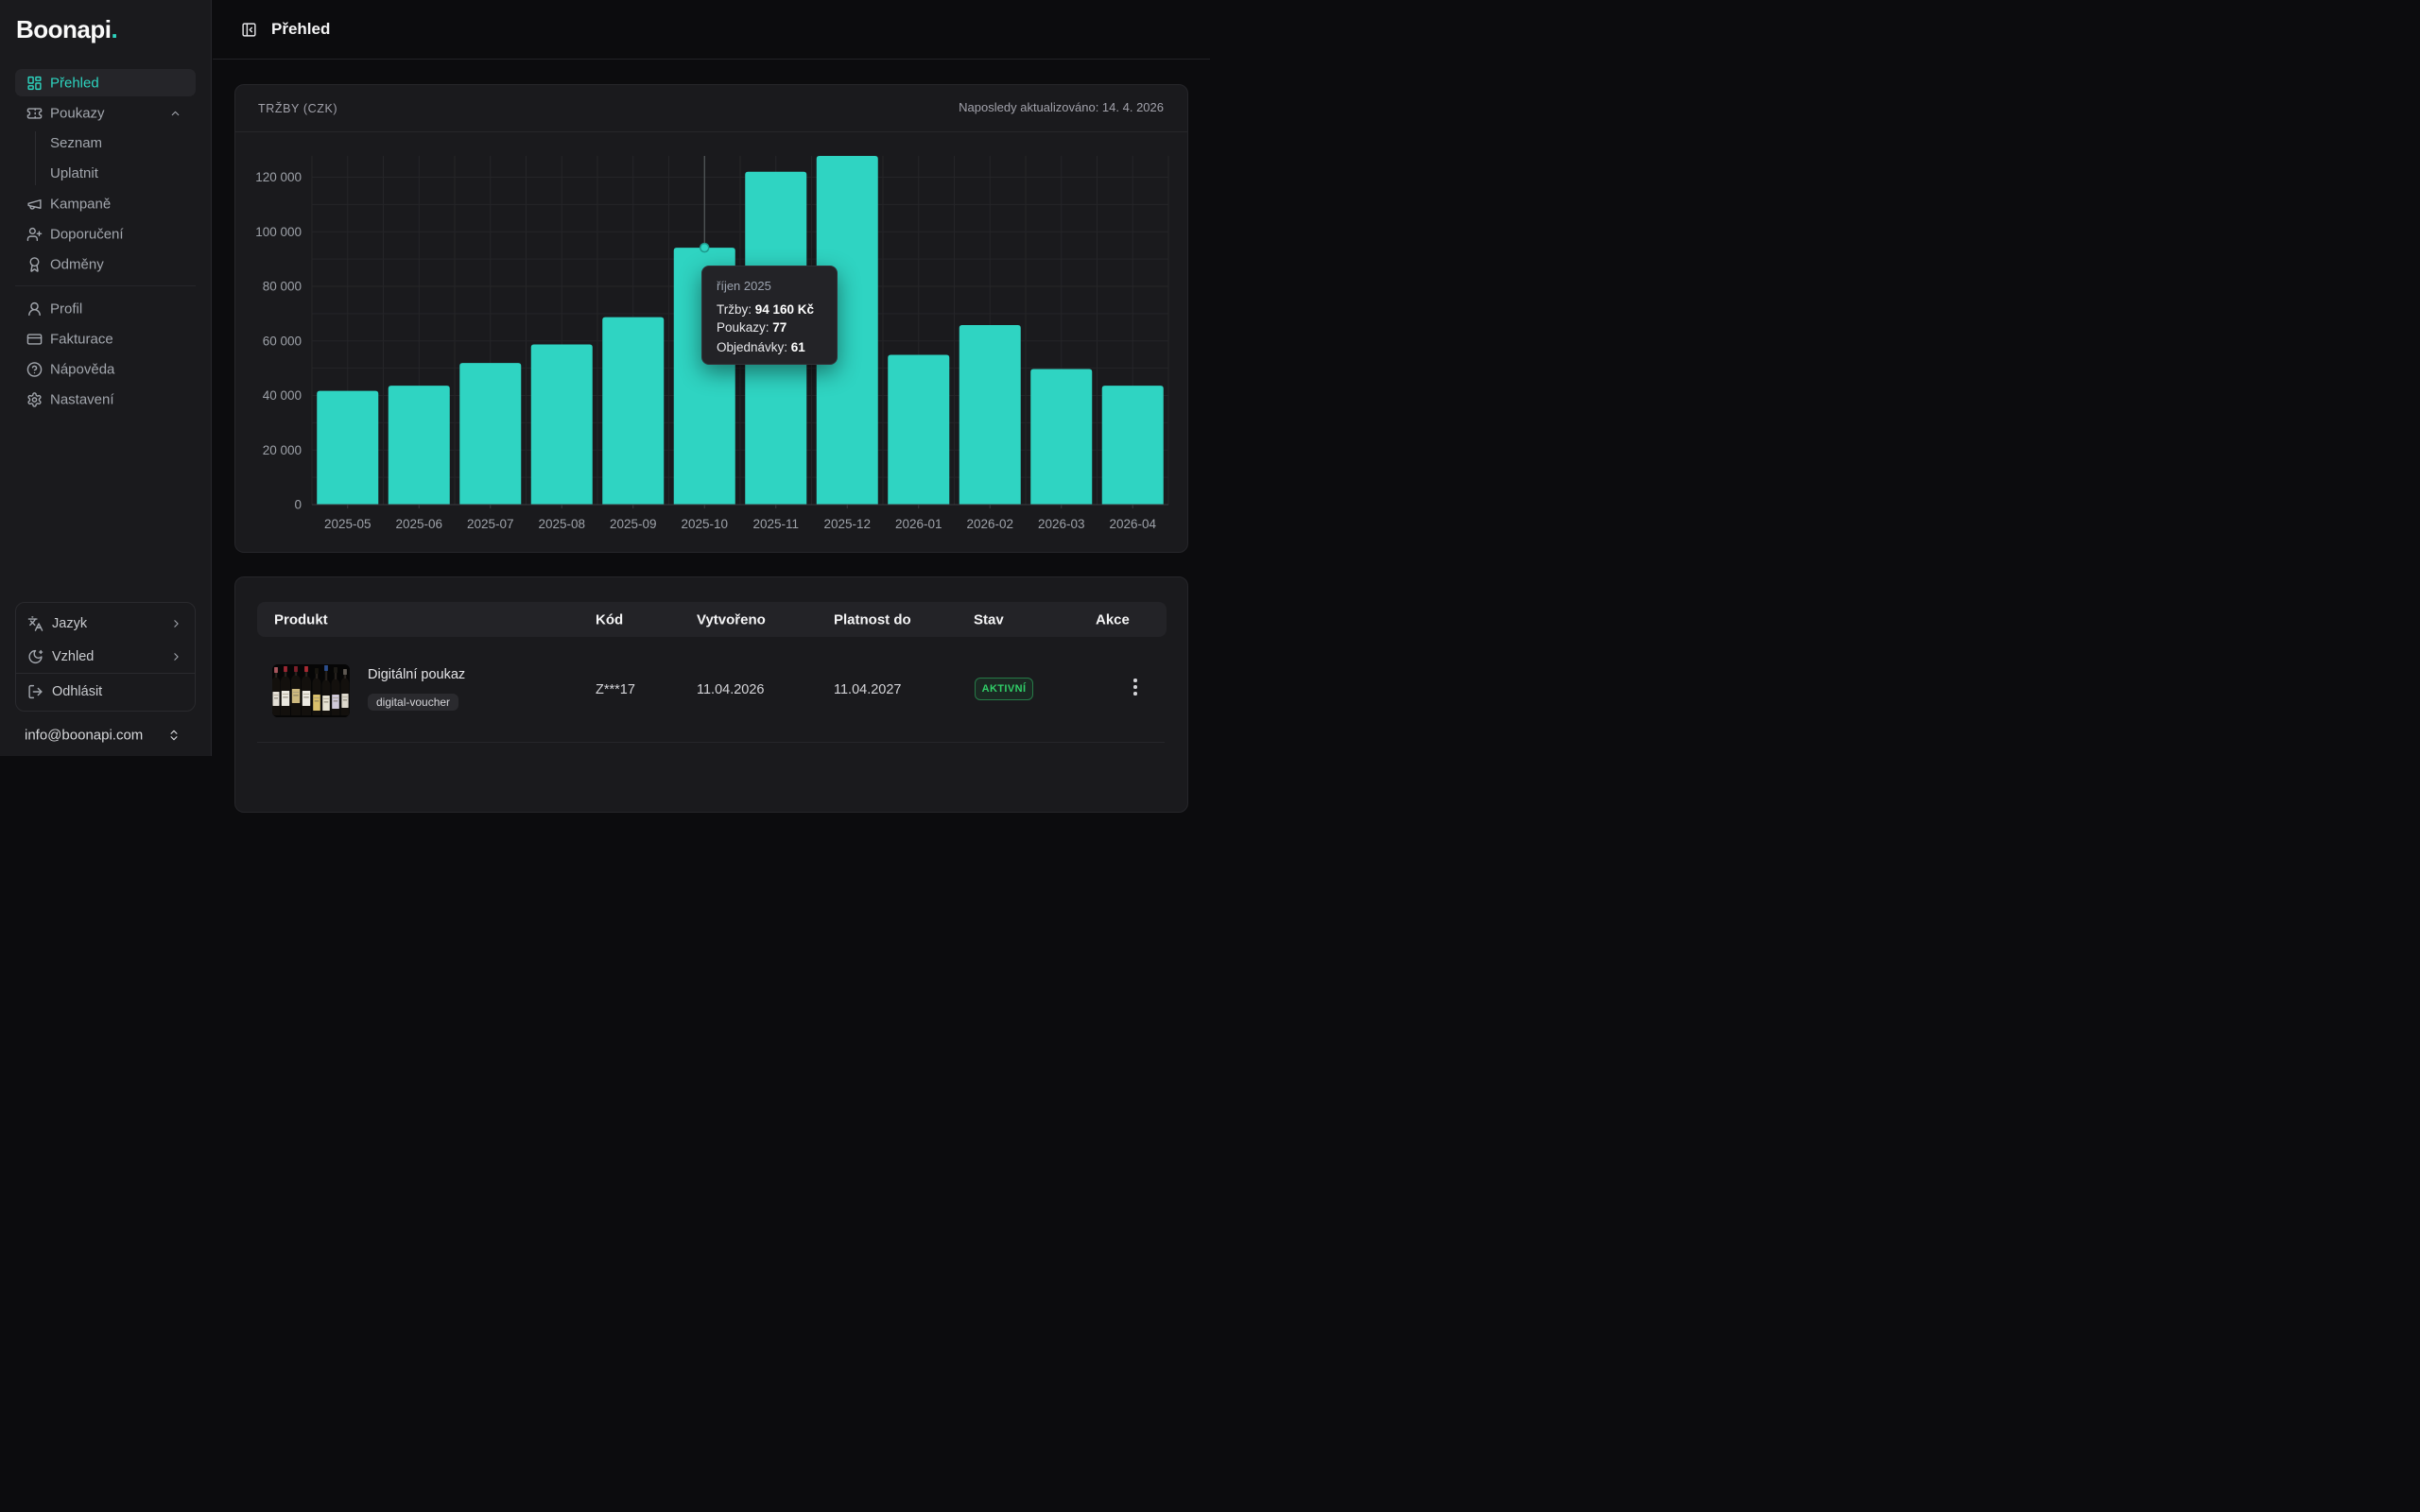 The height and width of the screenshot is (1512, 2420). I want to click on svg-text: 100 000, so click(278, 232).